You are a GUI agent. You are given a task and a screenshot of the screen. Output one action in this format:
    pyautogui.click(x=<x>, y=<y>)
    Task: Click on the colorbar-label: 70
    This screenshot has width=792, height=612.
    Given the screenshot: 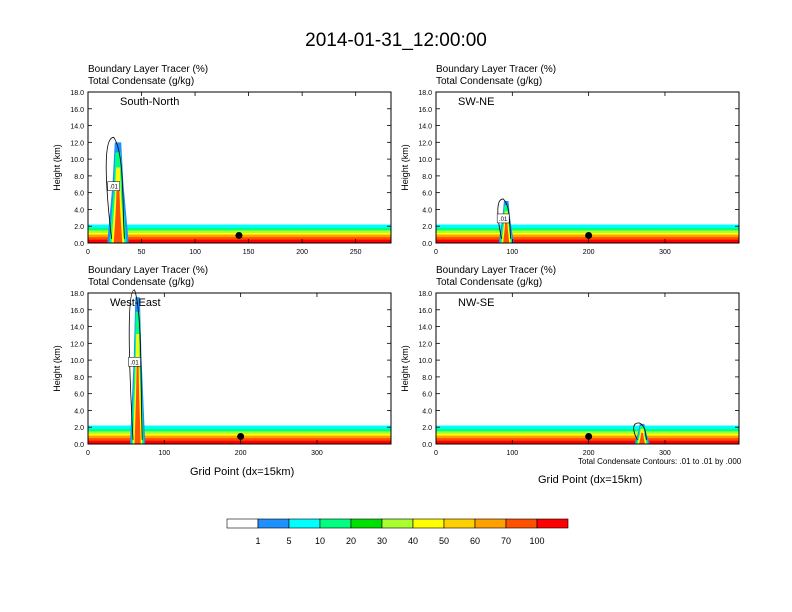 What is the action you would take?
    pyautogui.click(x=506, y=541)
    